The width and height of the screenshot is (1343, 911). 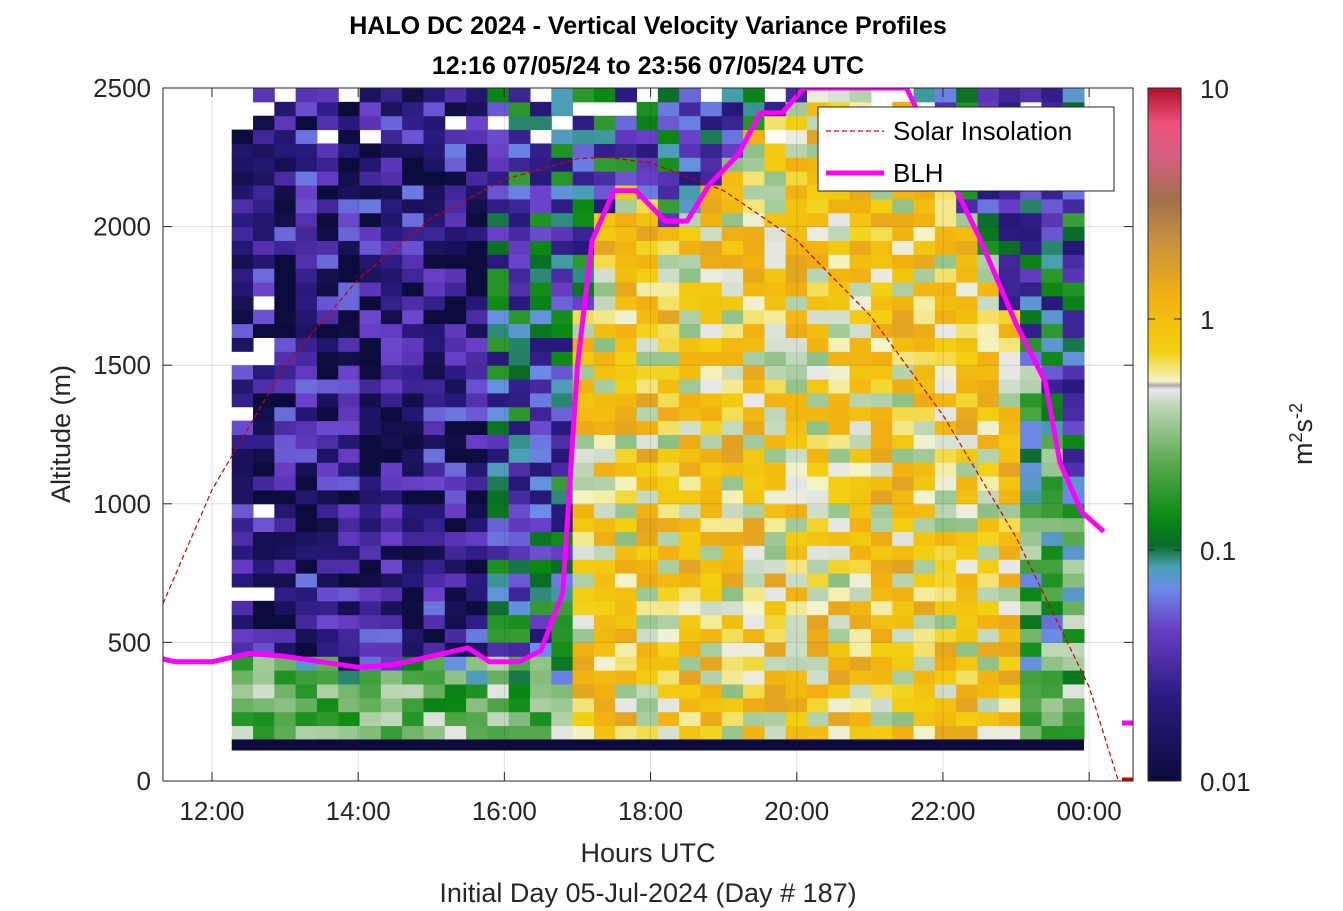 I want to click on x-tick-label: 22:00, so click(x=942, y=811).